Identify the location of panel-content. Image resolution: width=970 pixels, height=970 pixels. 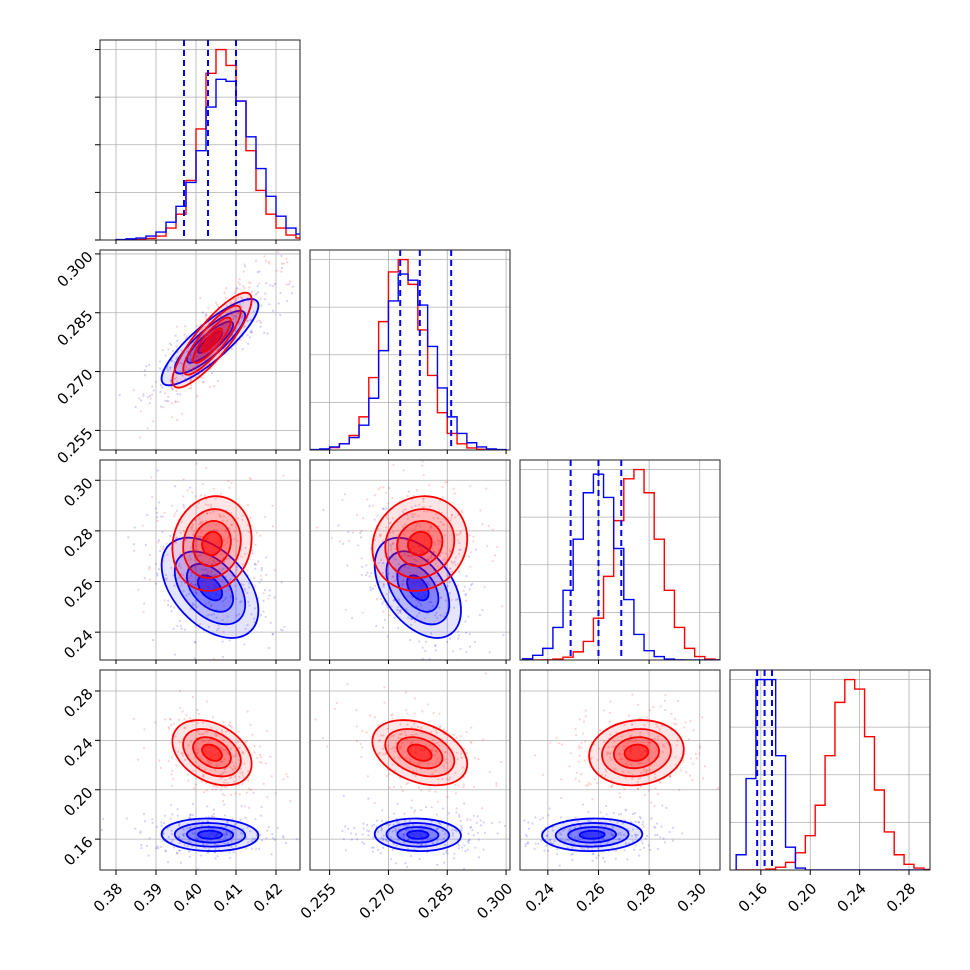
(620, 560).